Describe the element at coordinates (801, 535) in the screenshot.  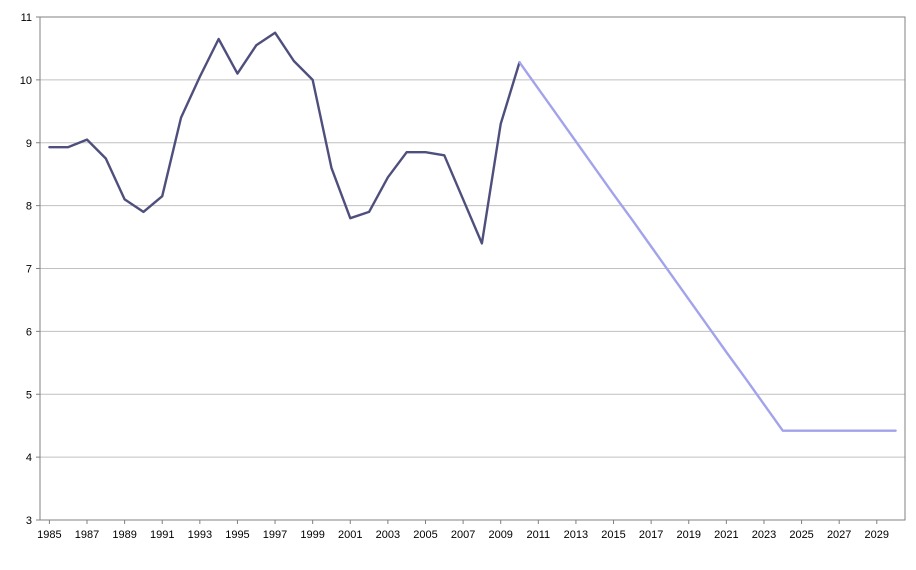
I see `x-tick-label: 2025` at that location.